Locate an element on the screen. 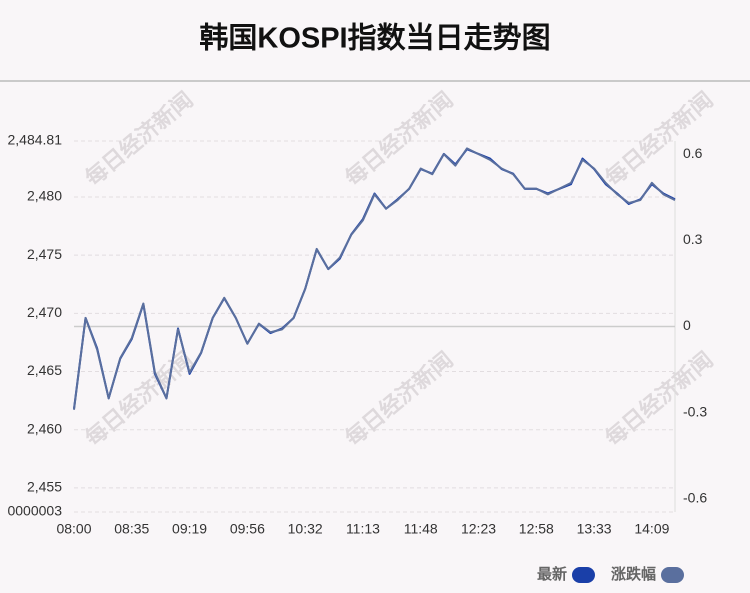 The image size is (750, 593). y-tick-label: 2,480 is located at coordinates (44, 196).